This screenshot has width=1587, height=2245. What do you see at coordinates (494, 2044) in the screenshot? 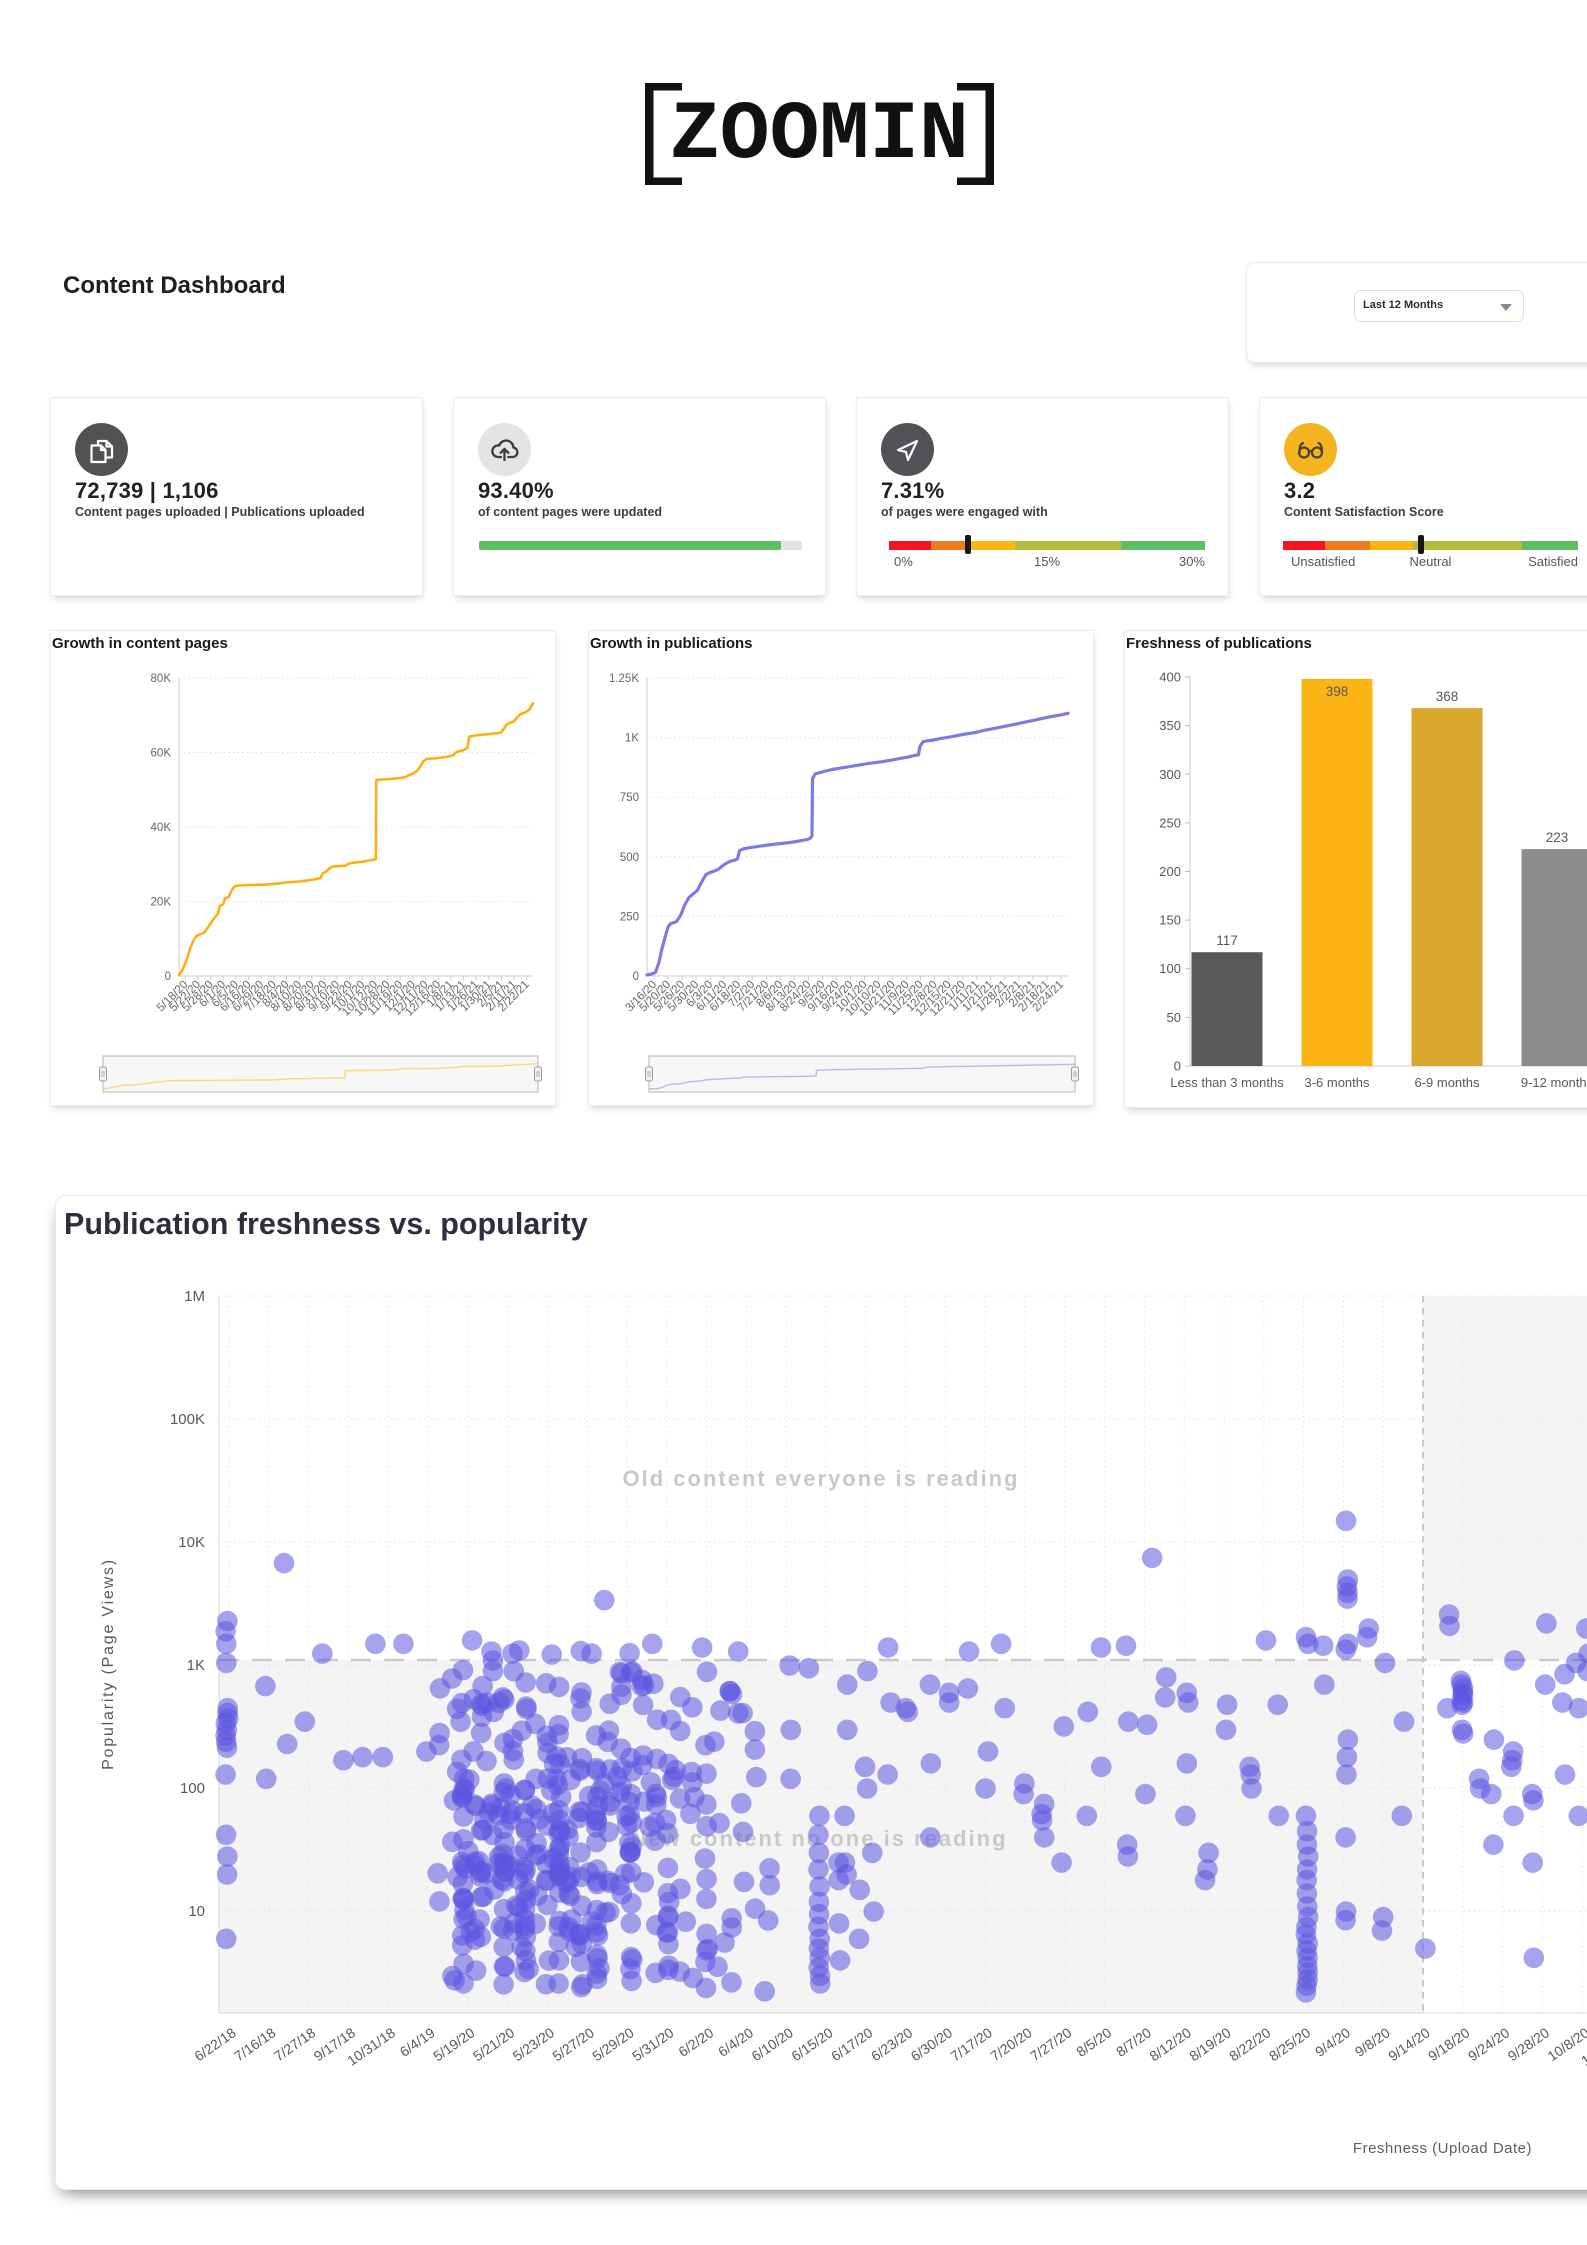
I see `svg-text: 5/21/20` at bounding box center [494, 2044].